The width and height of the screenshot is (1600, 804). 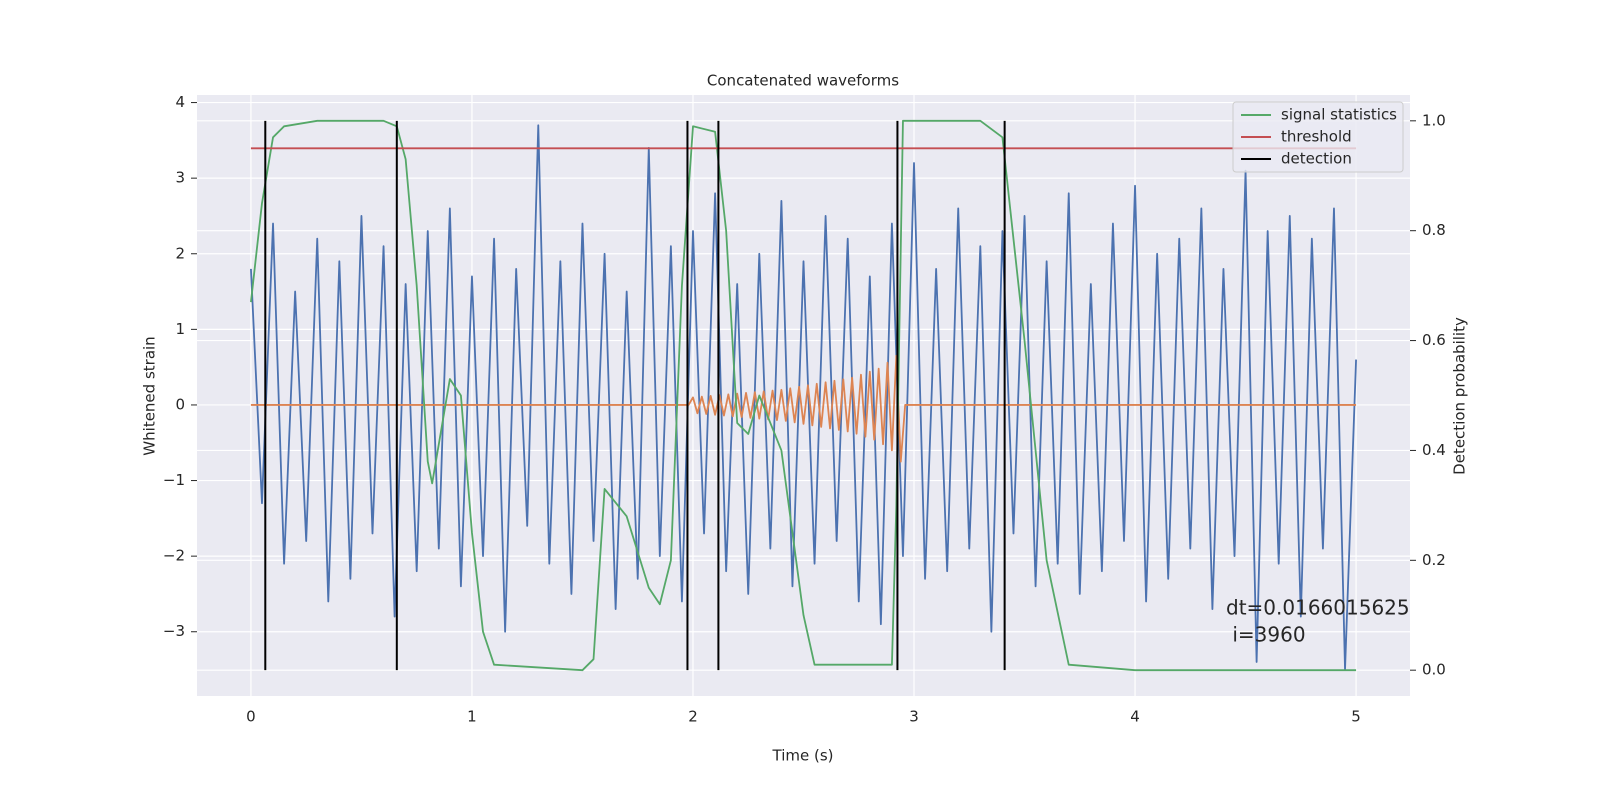 What do you see at coordinates (174, 631) in the screenshot?
I see `y-tick-label: −3` at bounding box center [174, 631].